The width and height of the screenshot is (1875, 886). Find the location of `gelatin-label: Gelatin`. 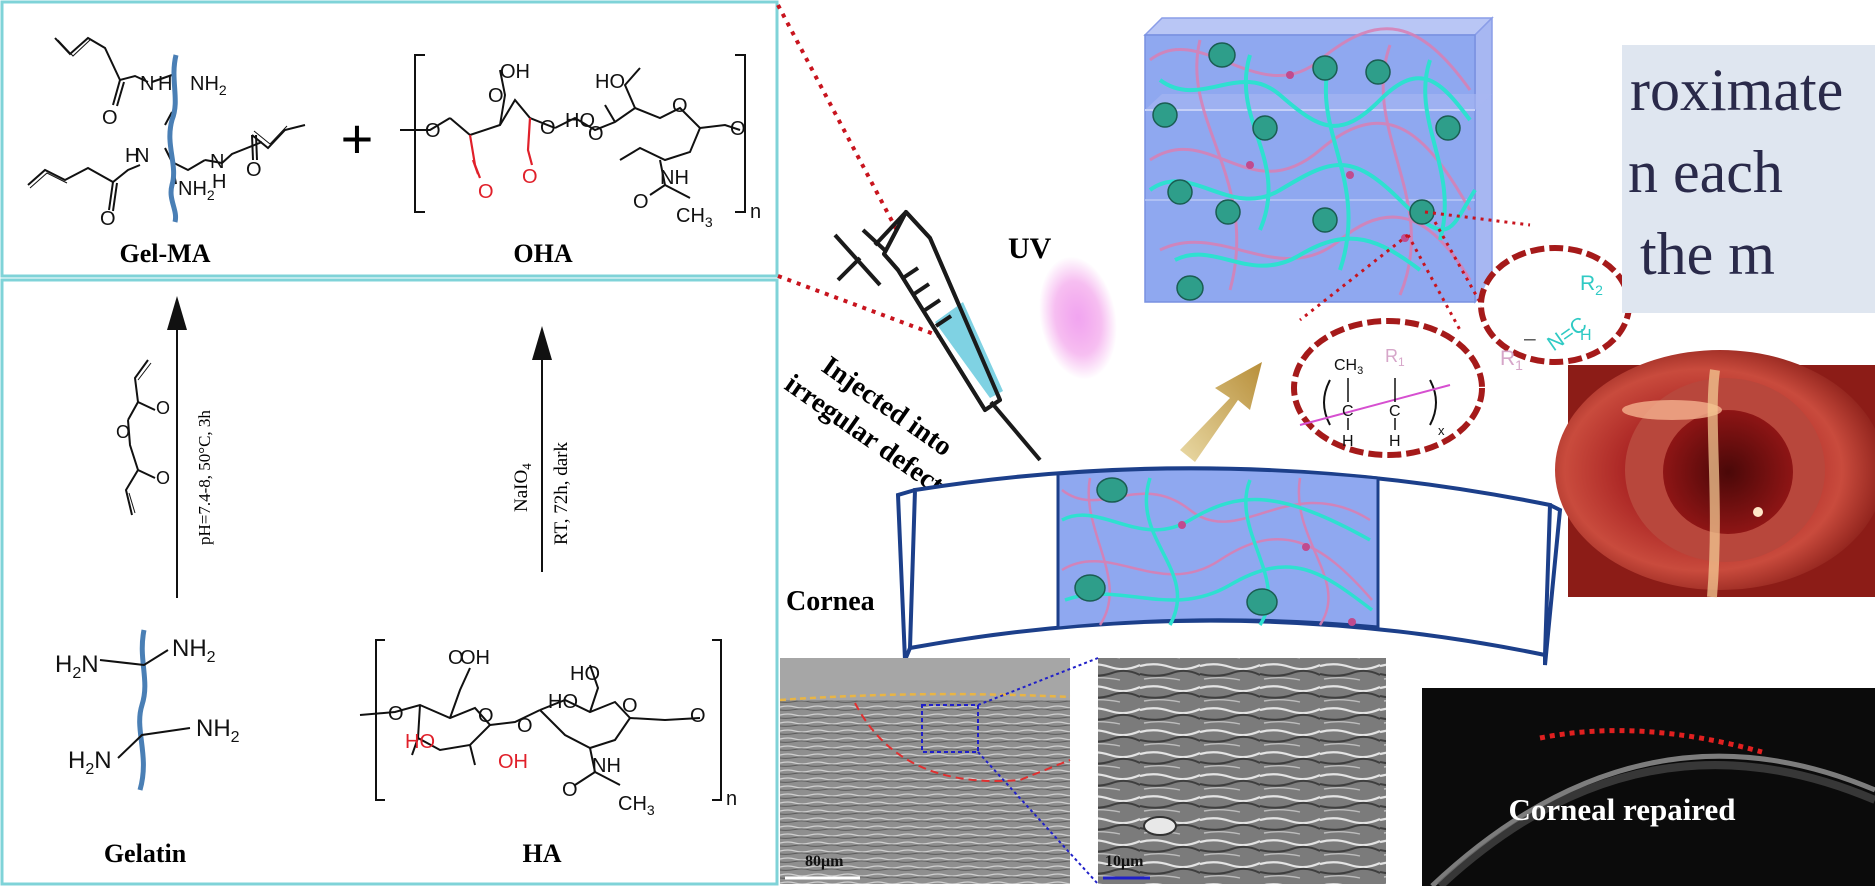

gelatin-label: Gelatin is located at coordinates (145, 853).